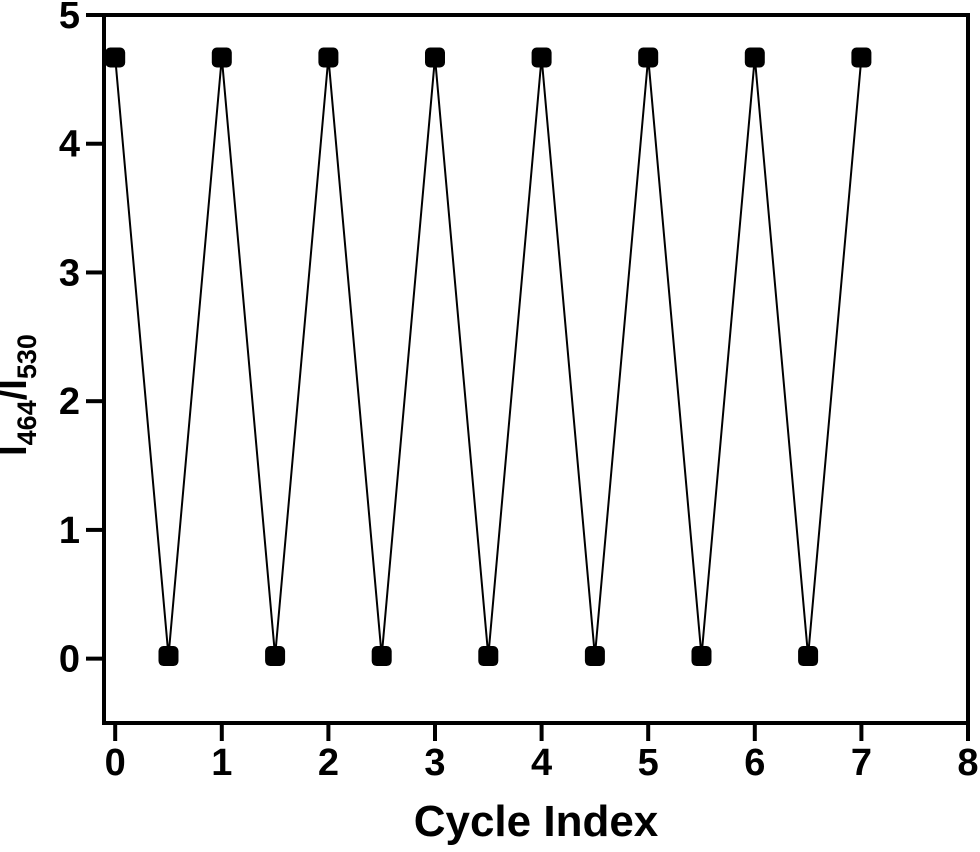 The image size is (980, 852). Describe the element at coordinates (27, 422) in the screenshot. I see `y-axis-title-sub1: 464` at that location.